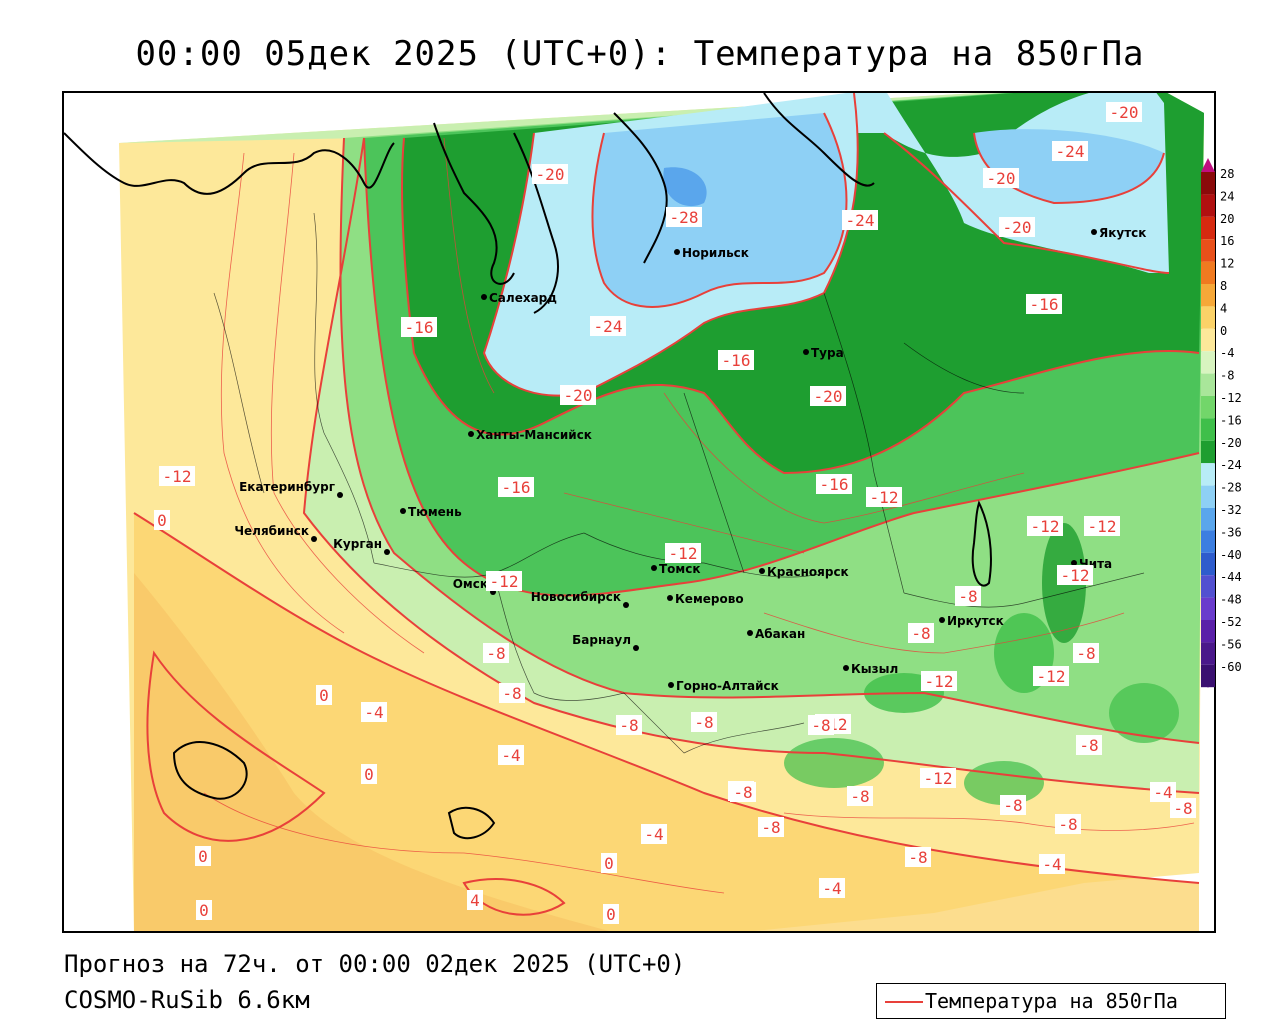 This screenshot has height=1024, width=1280. What do you see at coordinates (975, 621) in the screenshot?
I see `city-label: Иркутск` at bounding box center [975, 621].